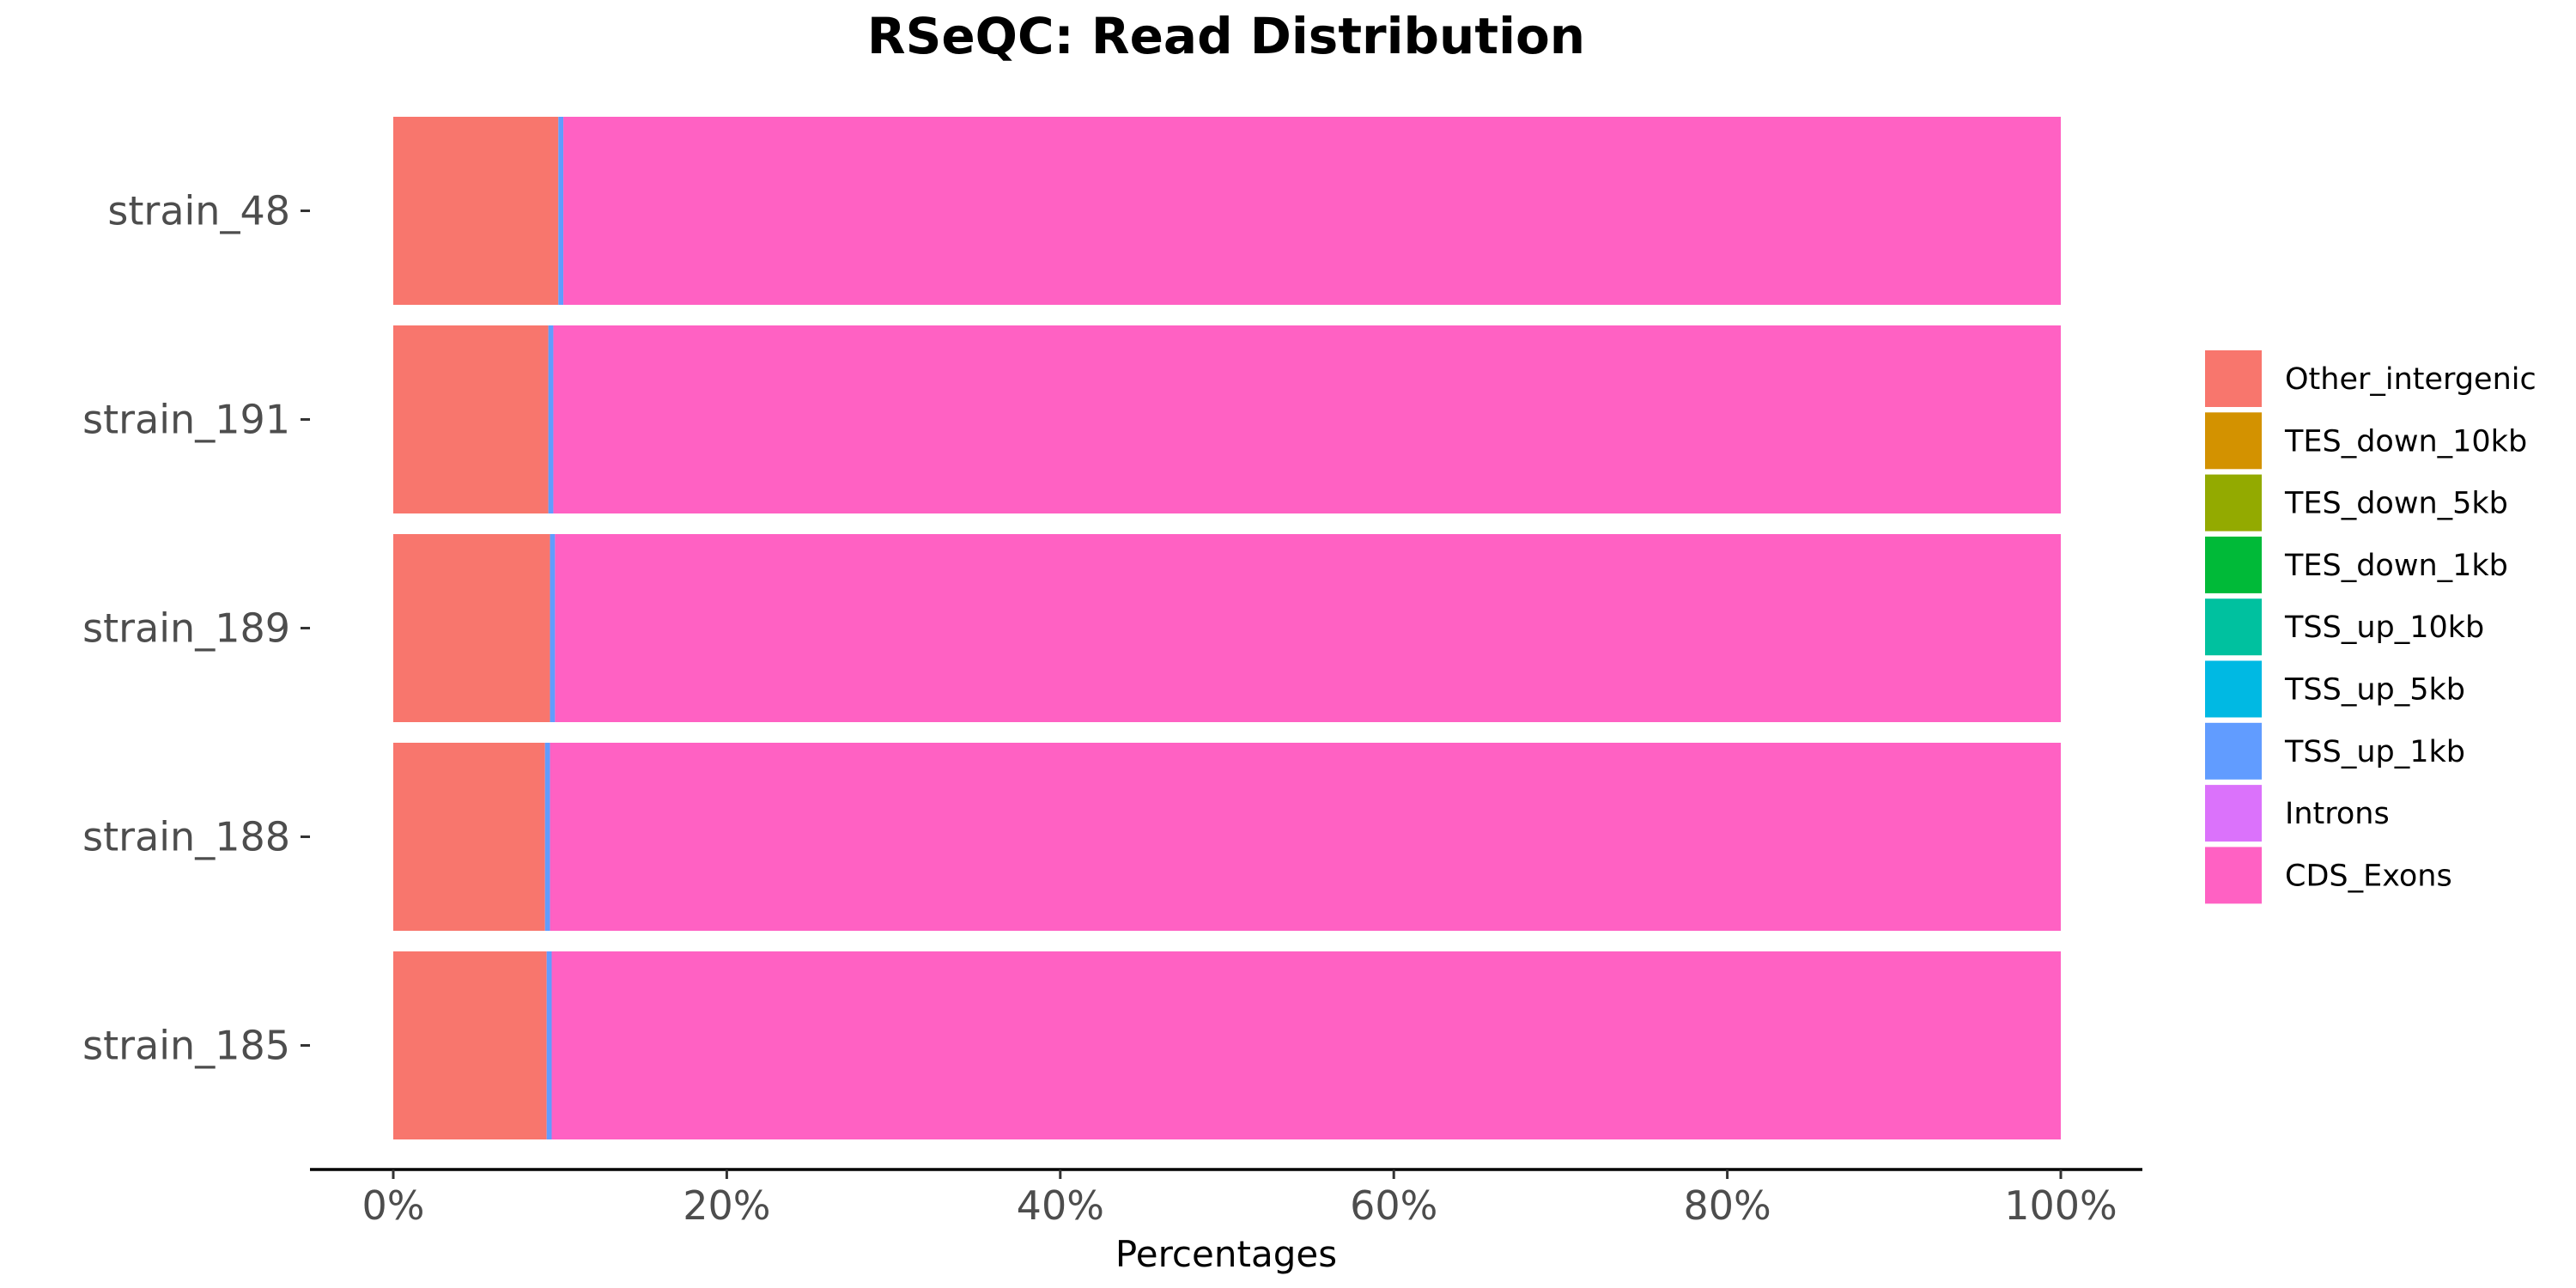 The width and height of the screenshot is (2576, 1288). What do you see at coordinates (1226, 1199) in the screenshot?
I see `x-axis: 0% 20% 40% 60% 80% 100%` at bounding box center [1226, 1199].